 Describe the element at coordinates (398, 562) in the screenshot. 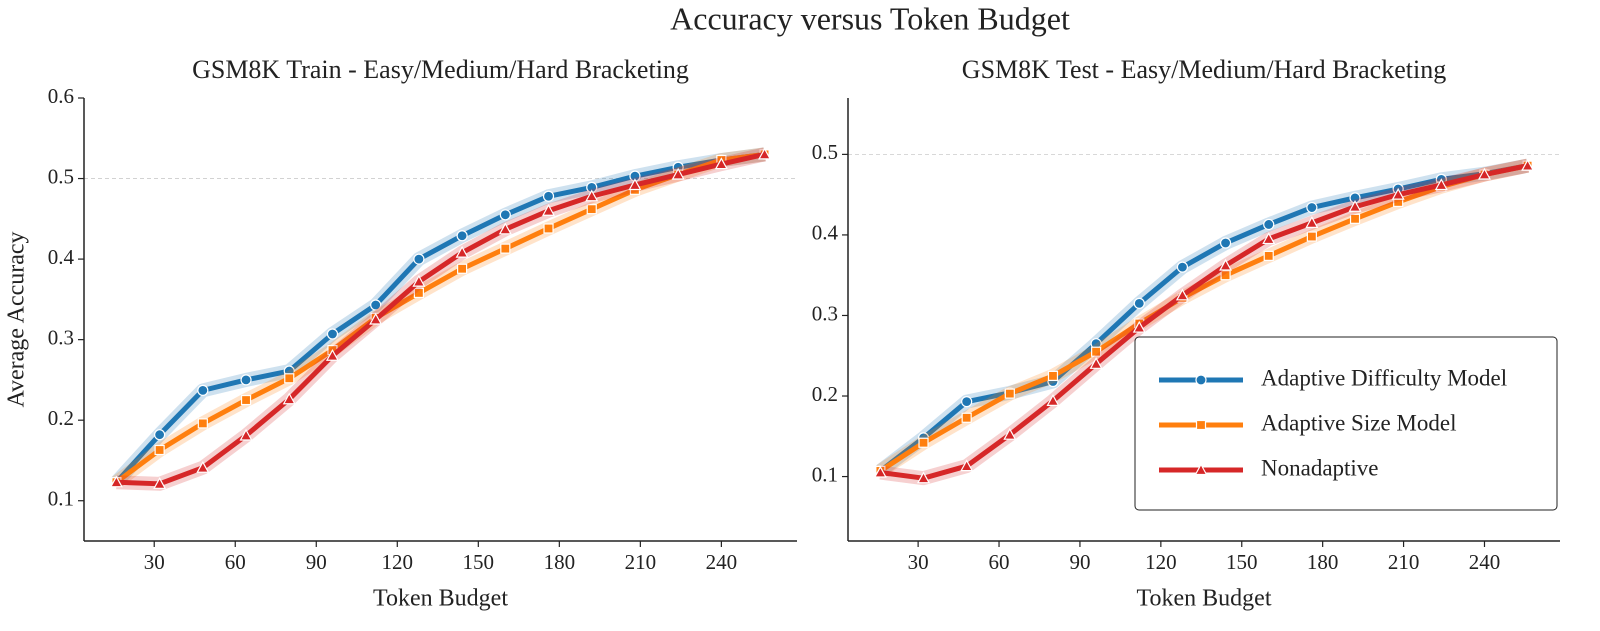

I see `x-tick-label: 120` at that location.